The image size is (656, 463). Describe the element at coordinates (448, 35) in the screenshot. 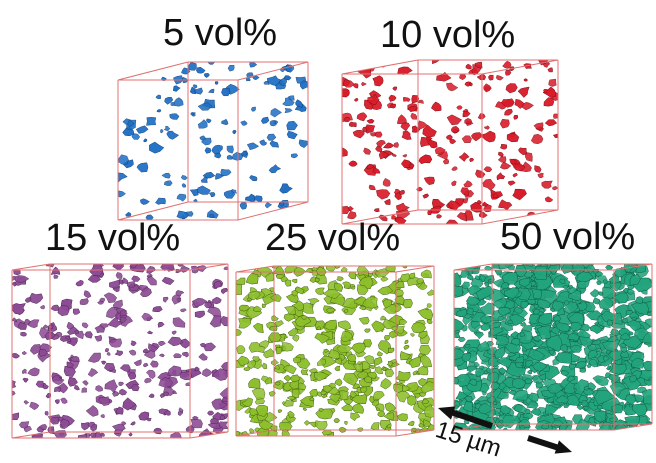

I see `panel-label-10vol: 10 vol%` at that location.